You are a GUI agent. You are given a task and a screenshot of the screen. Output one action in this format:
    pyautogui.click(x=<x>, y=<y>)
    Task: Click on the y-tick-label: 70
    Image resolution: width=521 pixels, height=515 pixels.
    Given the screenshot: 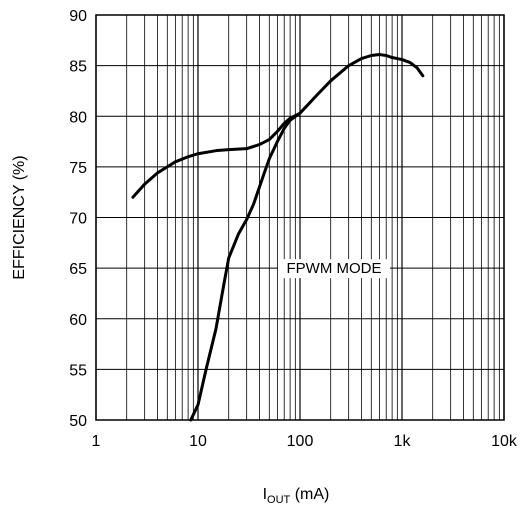 What is the action you would take?
    pyautogui.click(x=78, y=219)
    